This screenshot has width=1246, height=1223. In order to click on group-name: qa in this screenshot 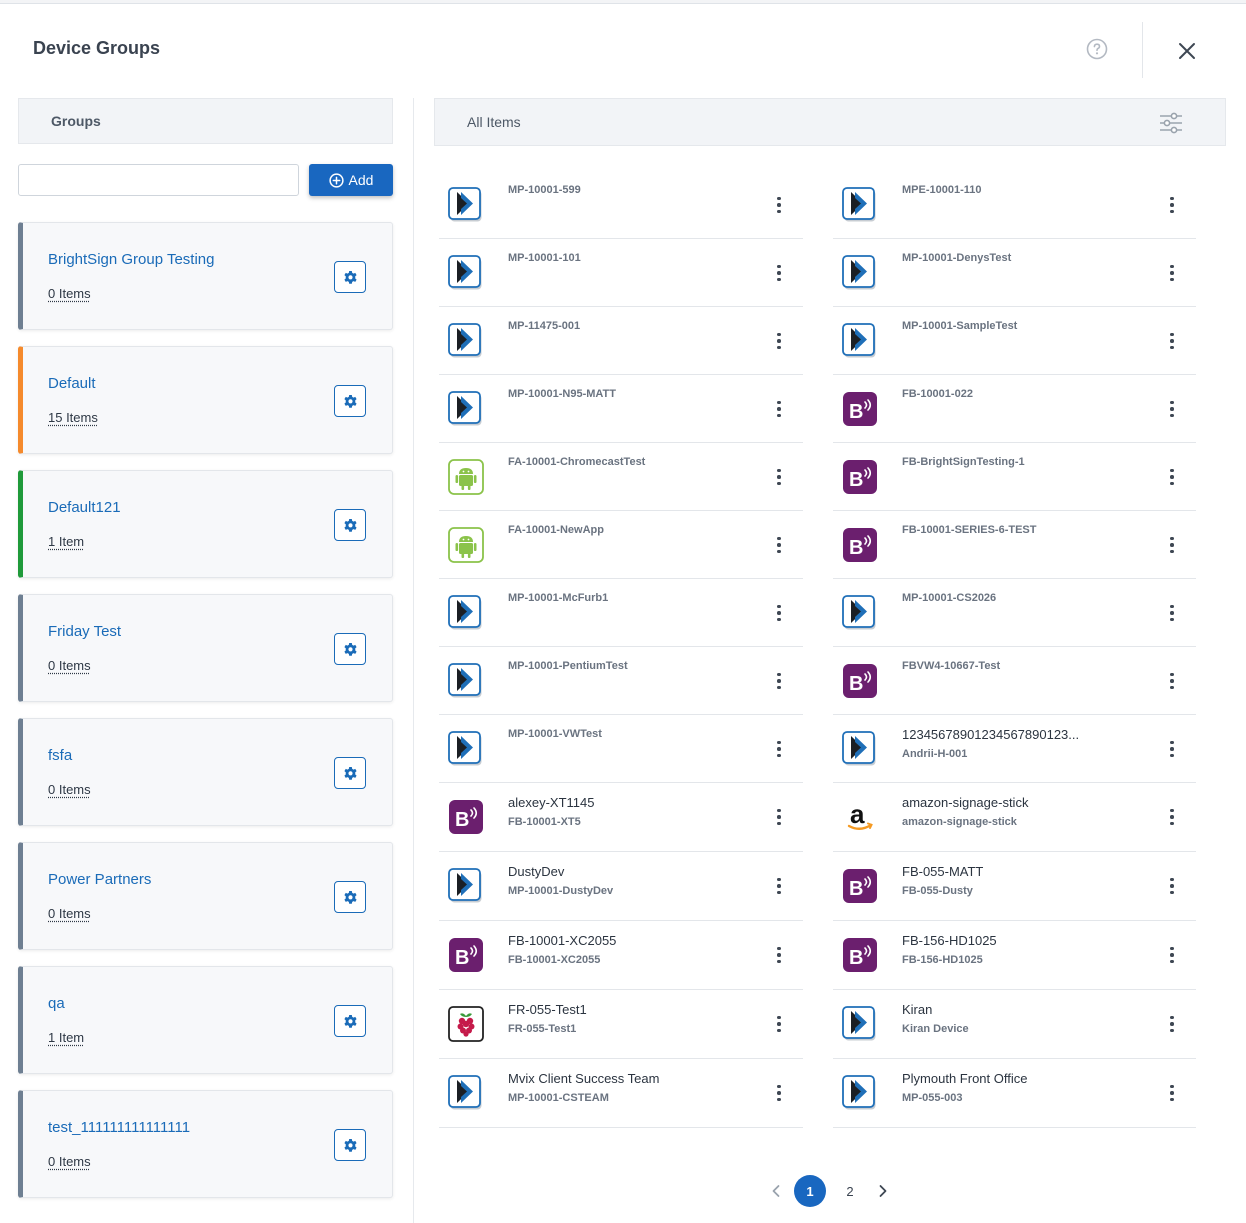, I will do `click(56, 1003)`.